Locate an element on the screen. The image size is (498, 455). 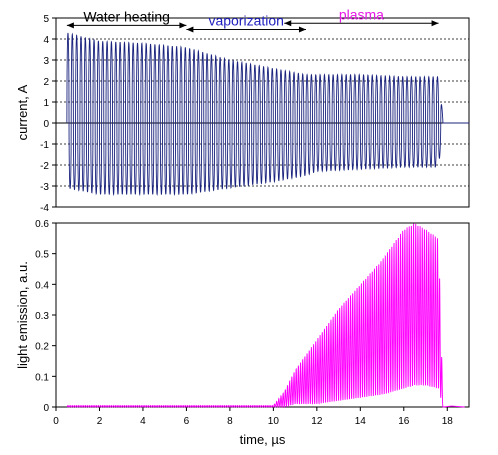
bottom-y-tick-label: 0.3 is located at coordinates (42, 316).